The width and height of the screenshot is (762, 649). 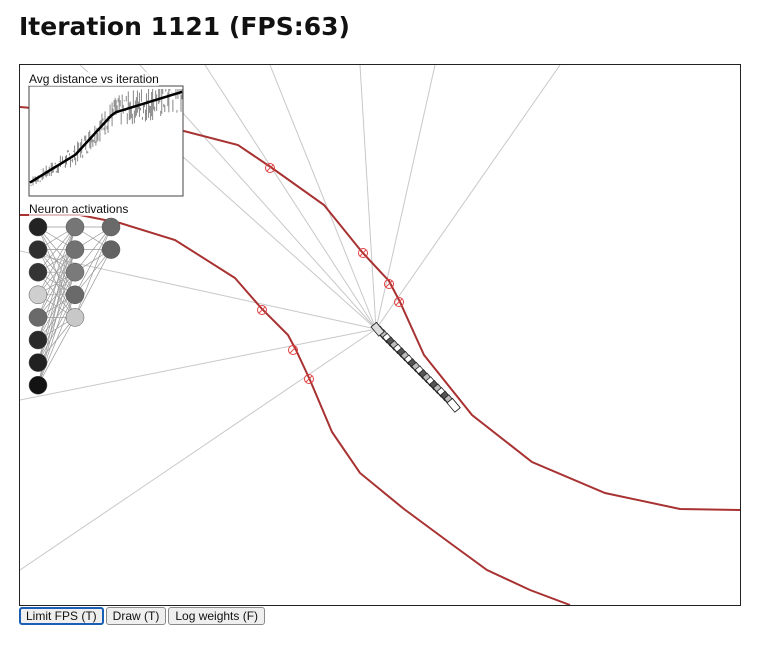 What do you see at coordinates (217, 616) in the screenshot?
I see `log-weights-button: Log weights (F)` at bounding box center [217, 616].